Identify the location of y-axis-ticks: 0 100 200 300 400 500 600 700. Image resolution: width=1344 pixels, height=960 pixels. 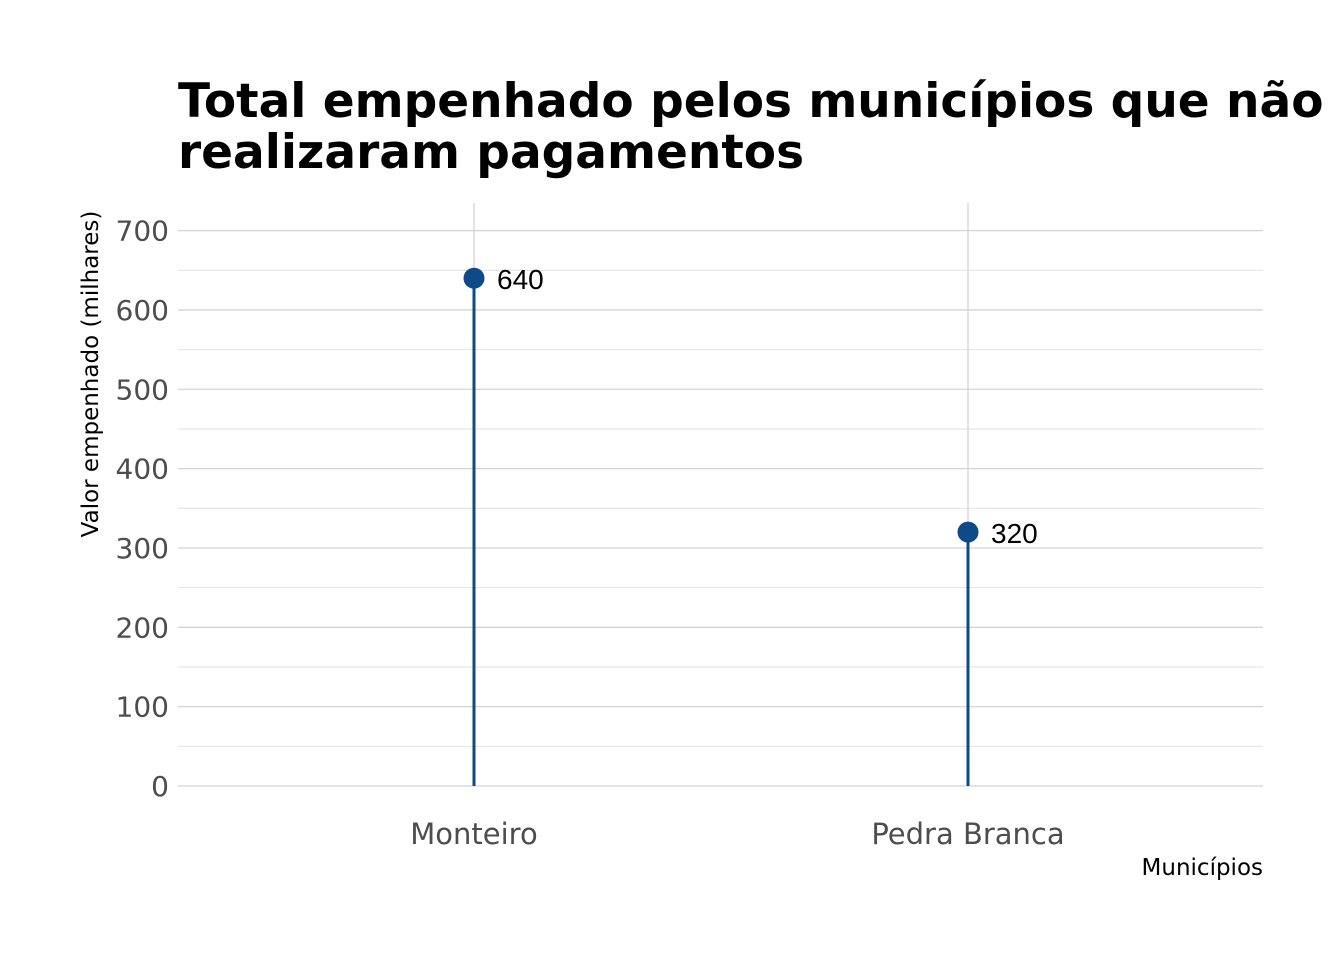
(142, 509).